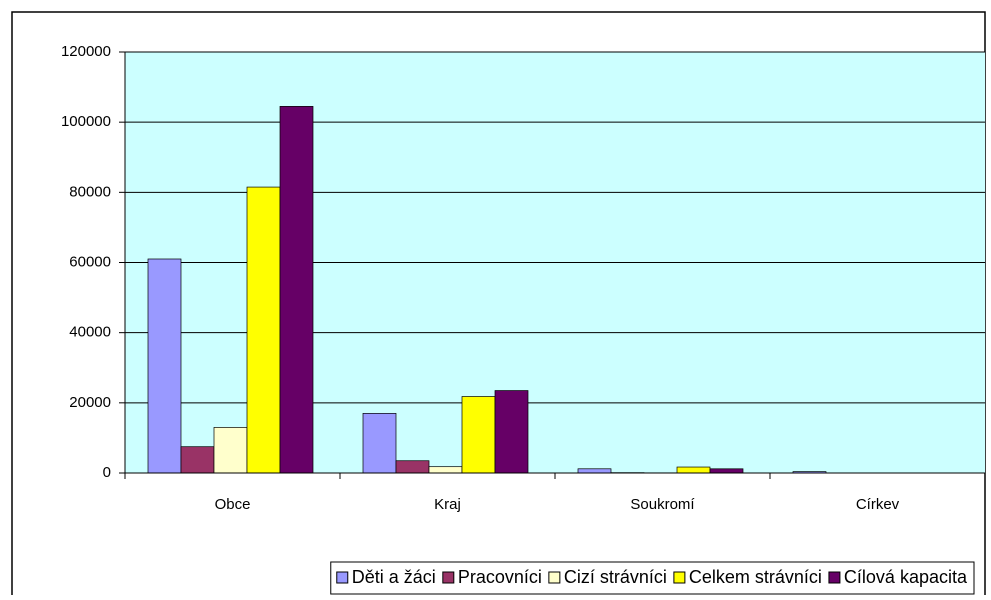 Image resolution: width=991 pixels, height=600 pixels. I want to click on y-tick-label: 100000, so click(86, 121).